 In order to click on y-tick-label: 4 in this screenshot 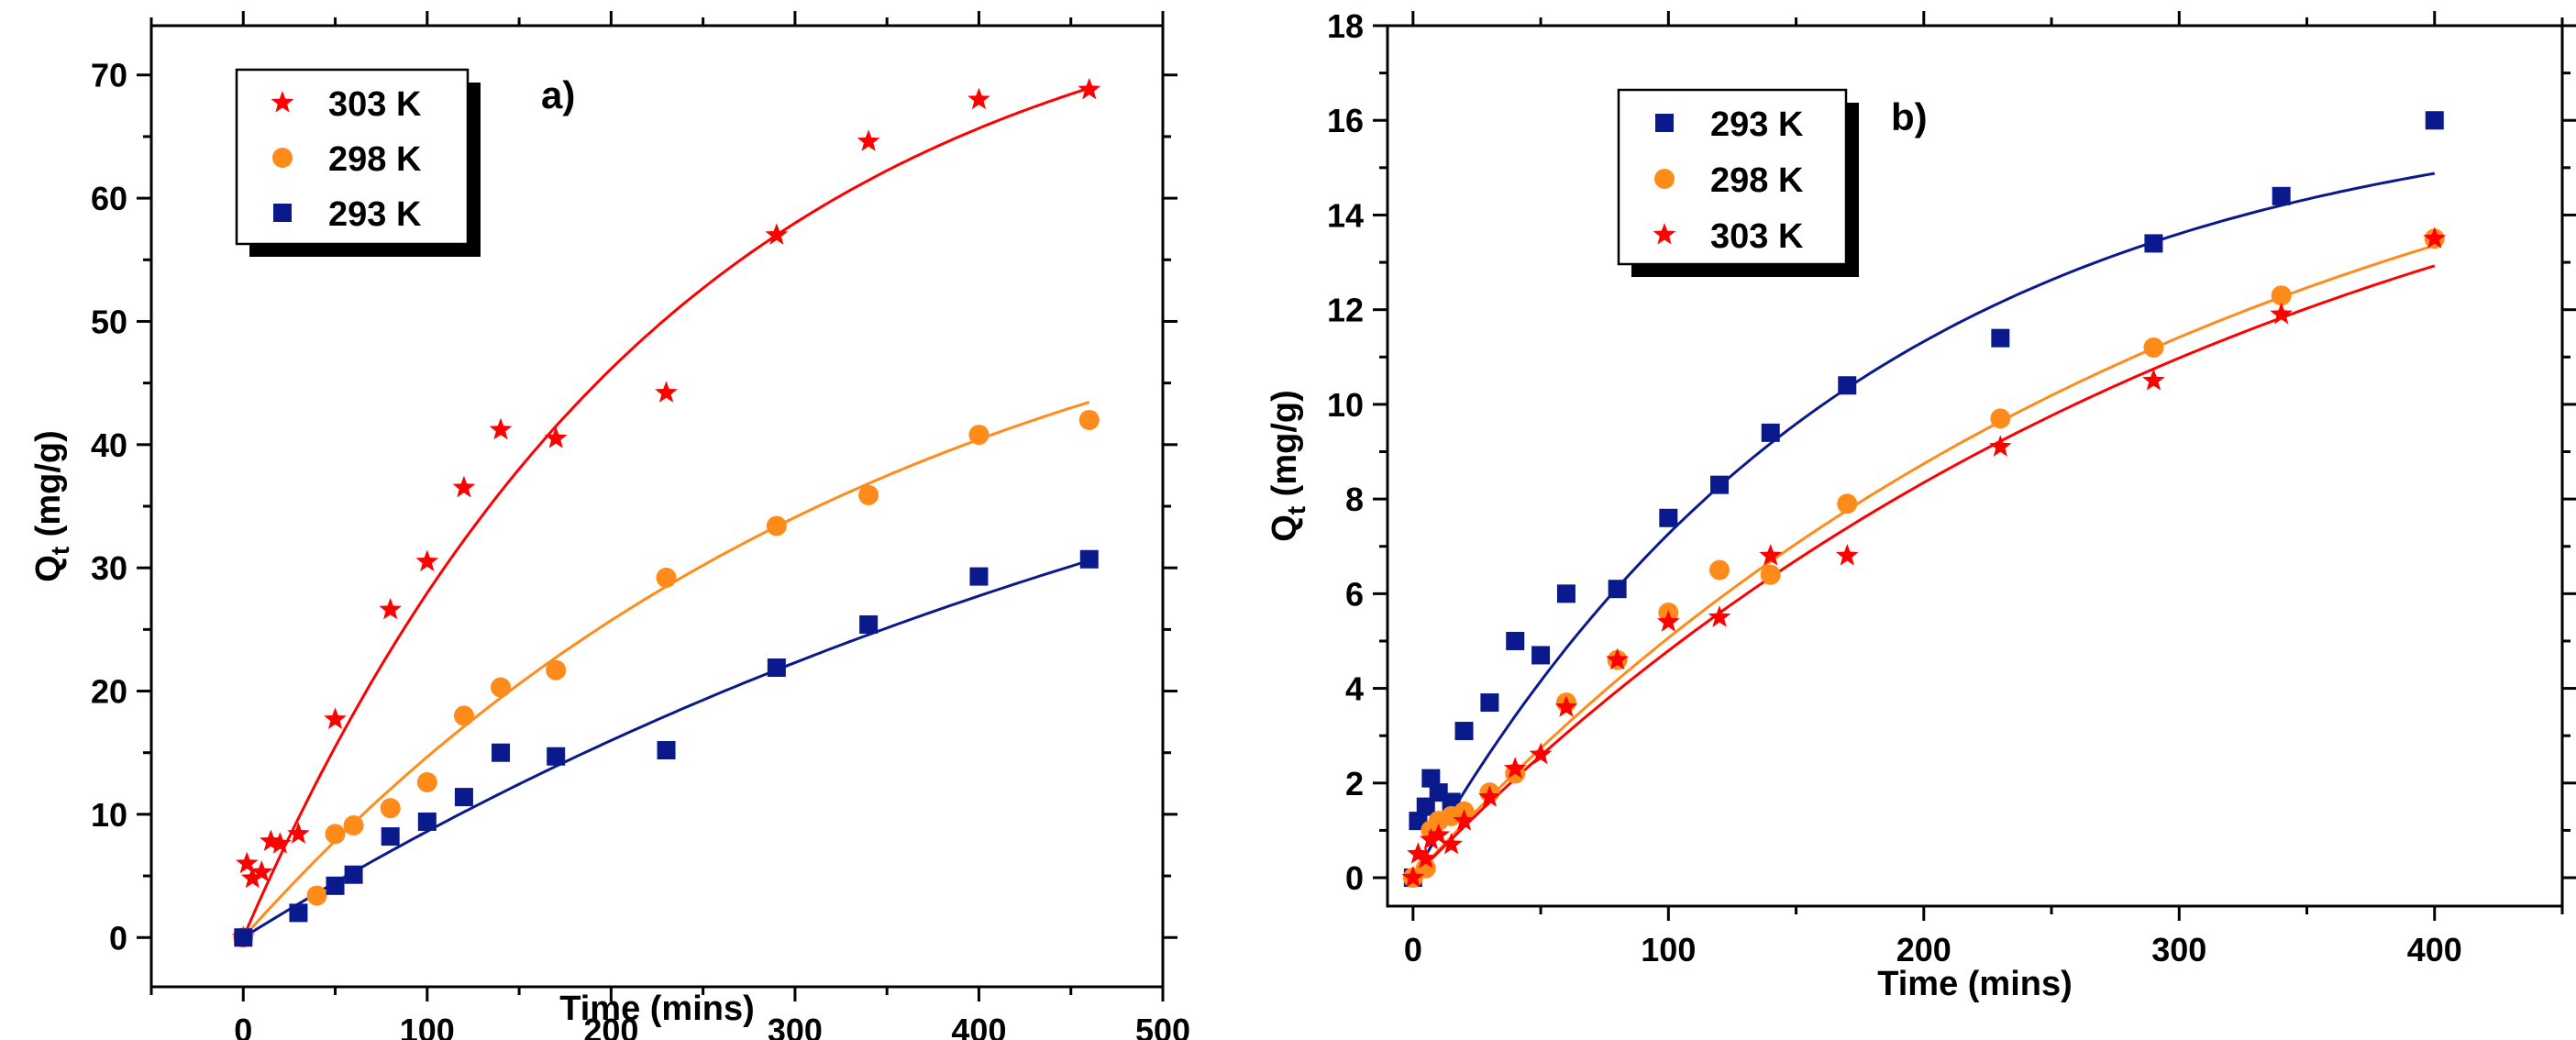, I will do `click(1354, 689)`.